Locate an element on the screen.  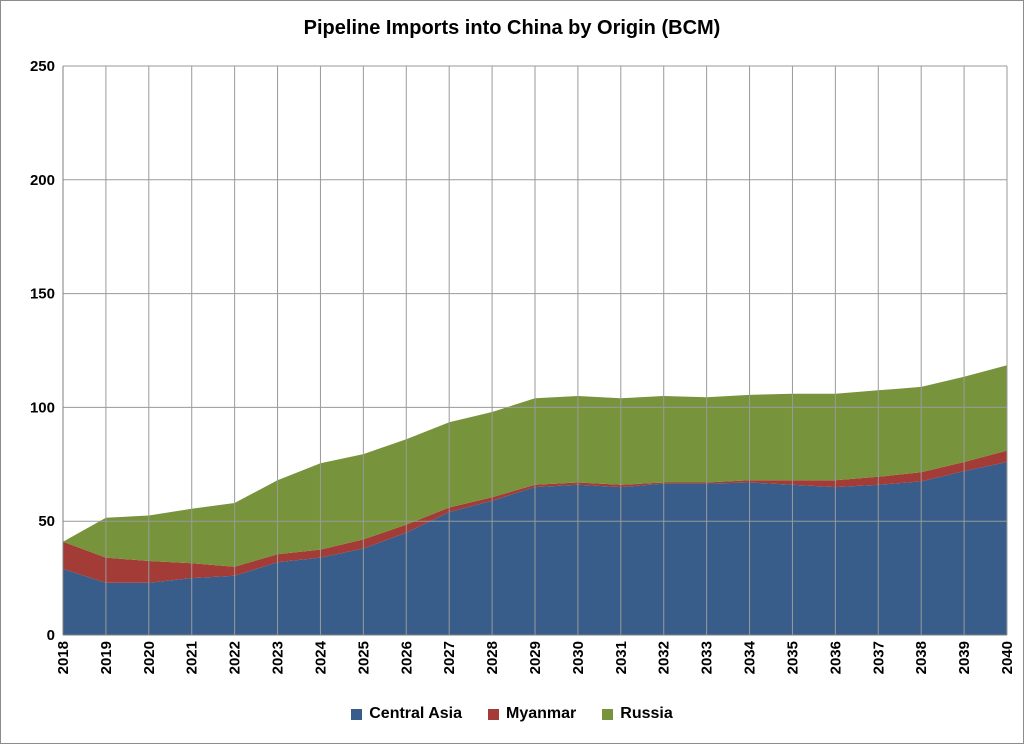
x-tick-label: 2026 is located at coordinates (406, 657).